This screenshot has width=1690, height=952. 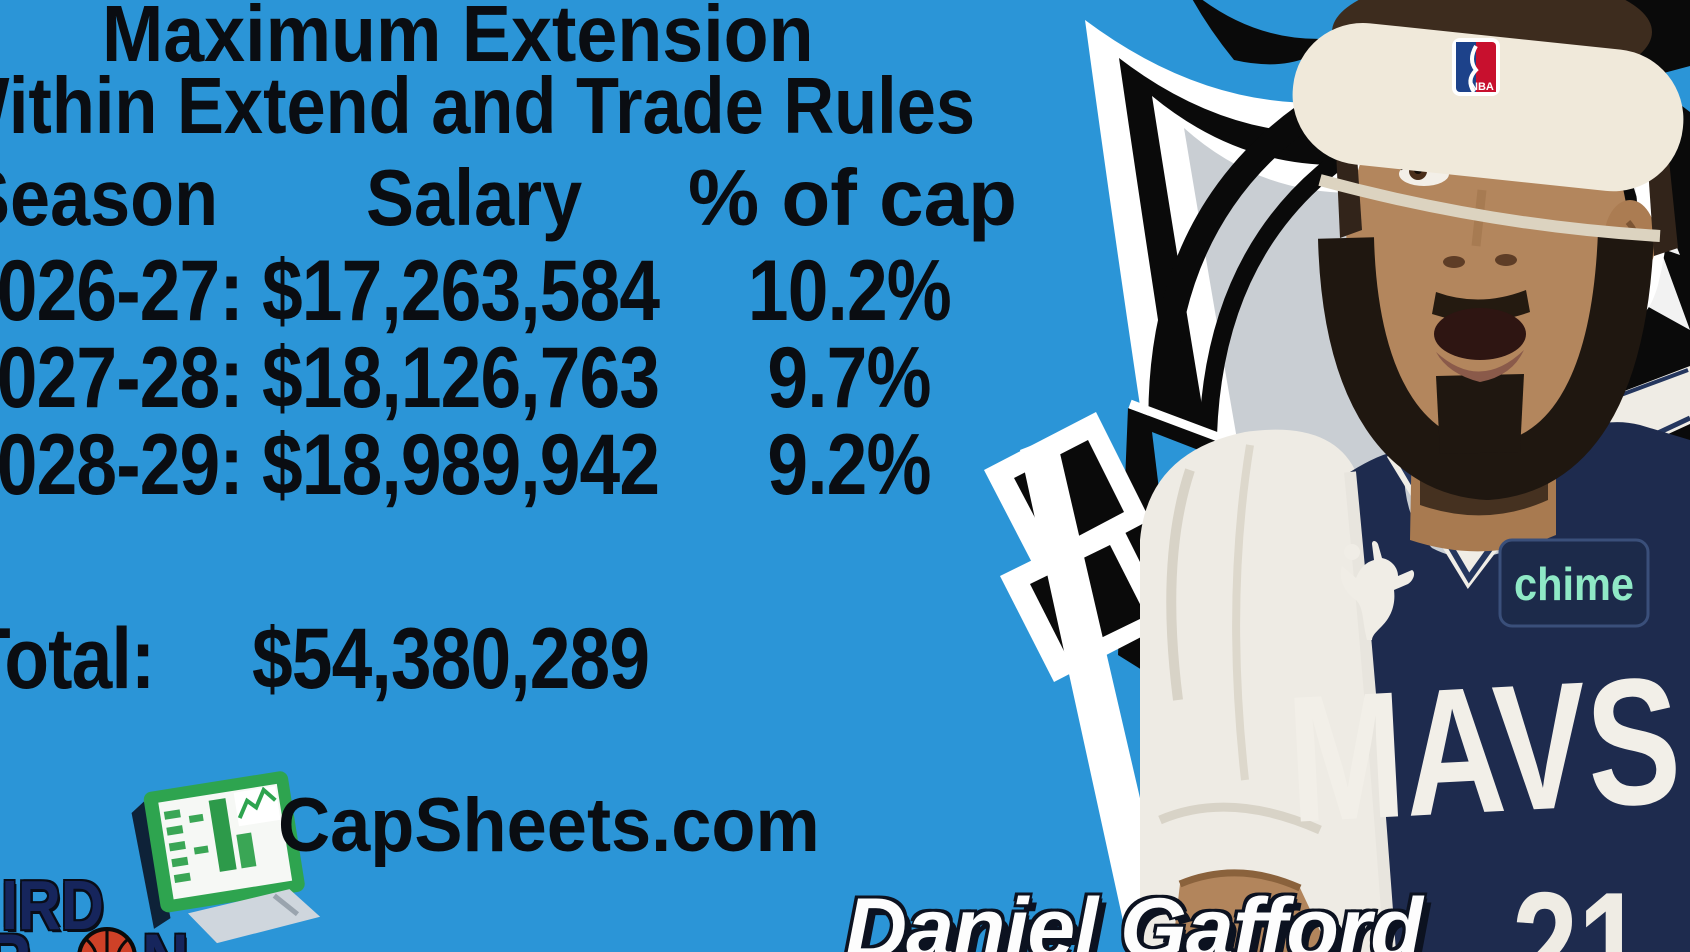 I want to click on third-apron-line2-suffix-text: N, so click(x=165, y=938).